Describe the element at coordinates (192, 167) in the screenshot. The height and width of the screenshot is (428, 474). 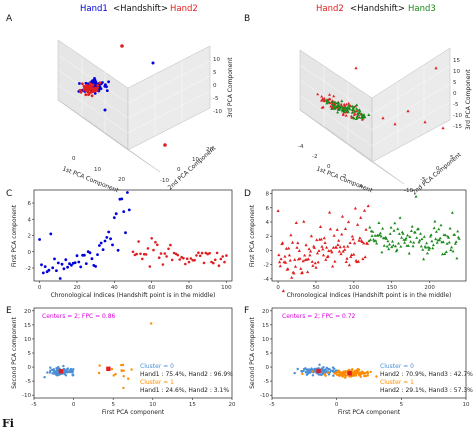
I see `panel-a-ylabel: 2nd PCA Component` at that location.